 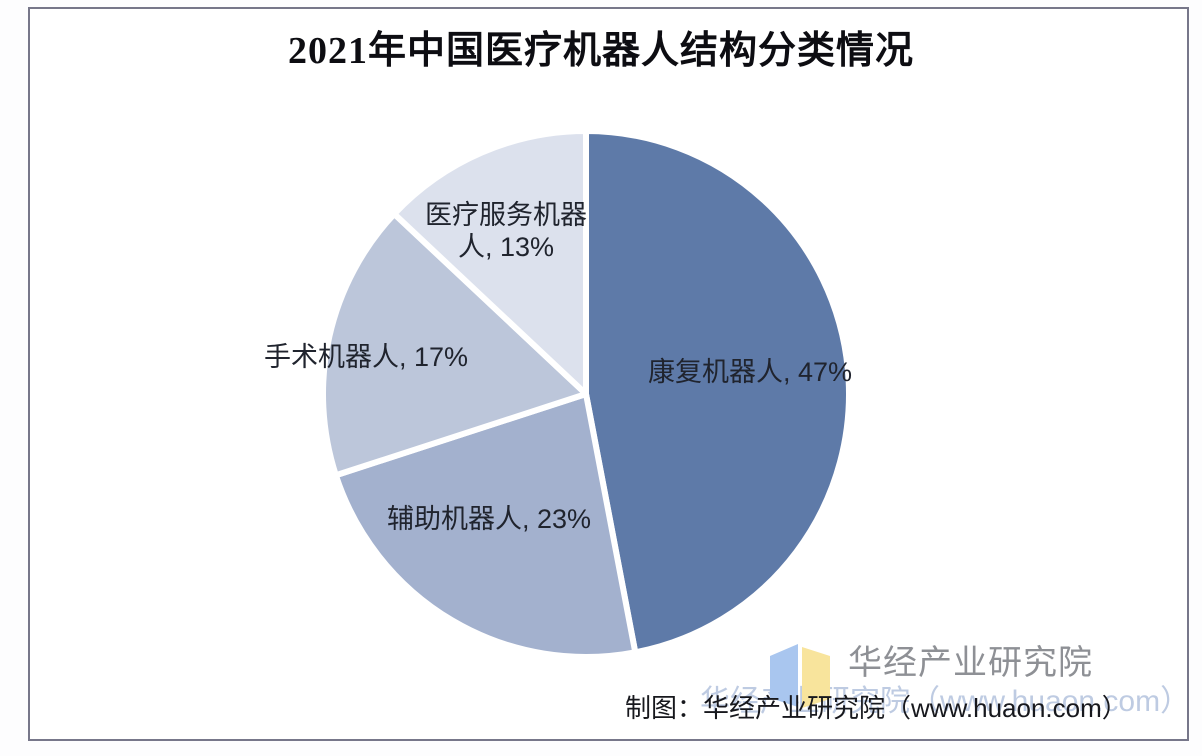 What do you see at coordinates (750, 372) in the screenshot?
I see `pie-label-rehab-robot: 康复机器人, 47%` at bounding box center [750, 372].